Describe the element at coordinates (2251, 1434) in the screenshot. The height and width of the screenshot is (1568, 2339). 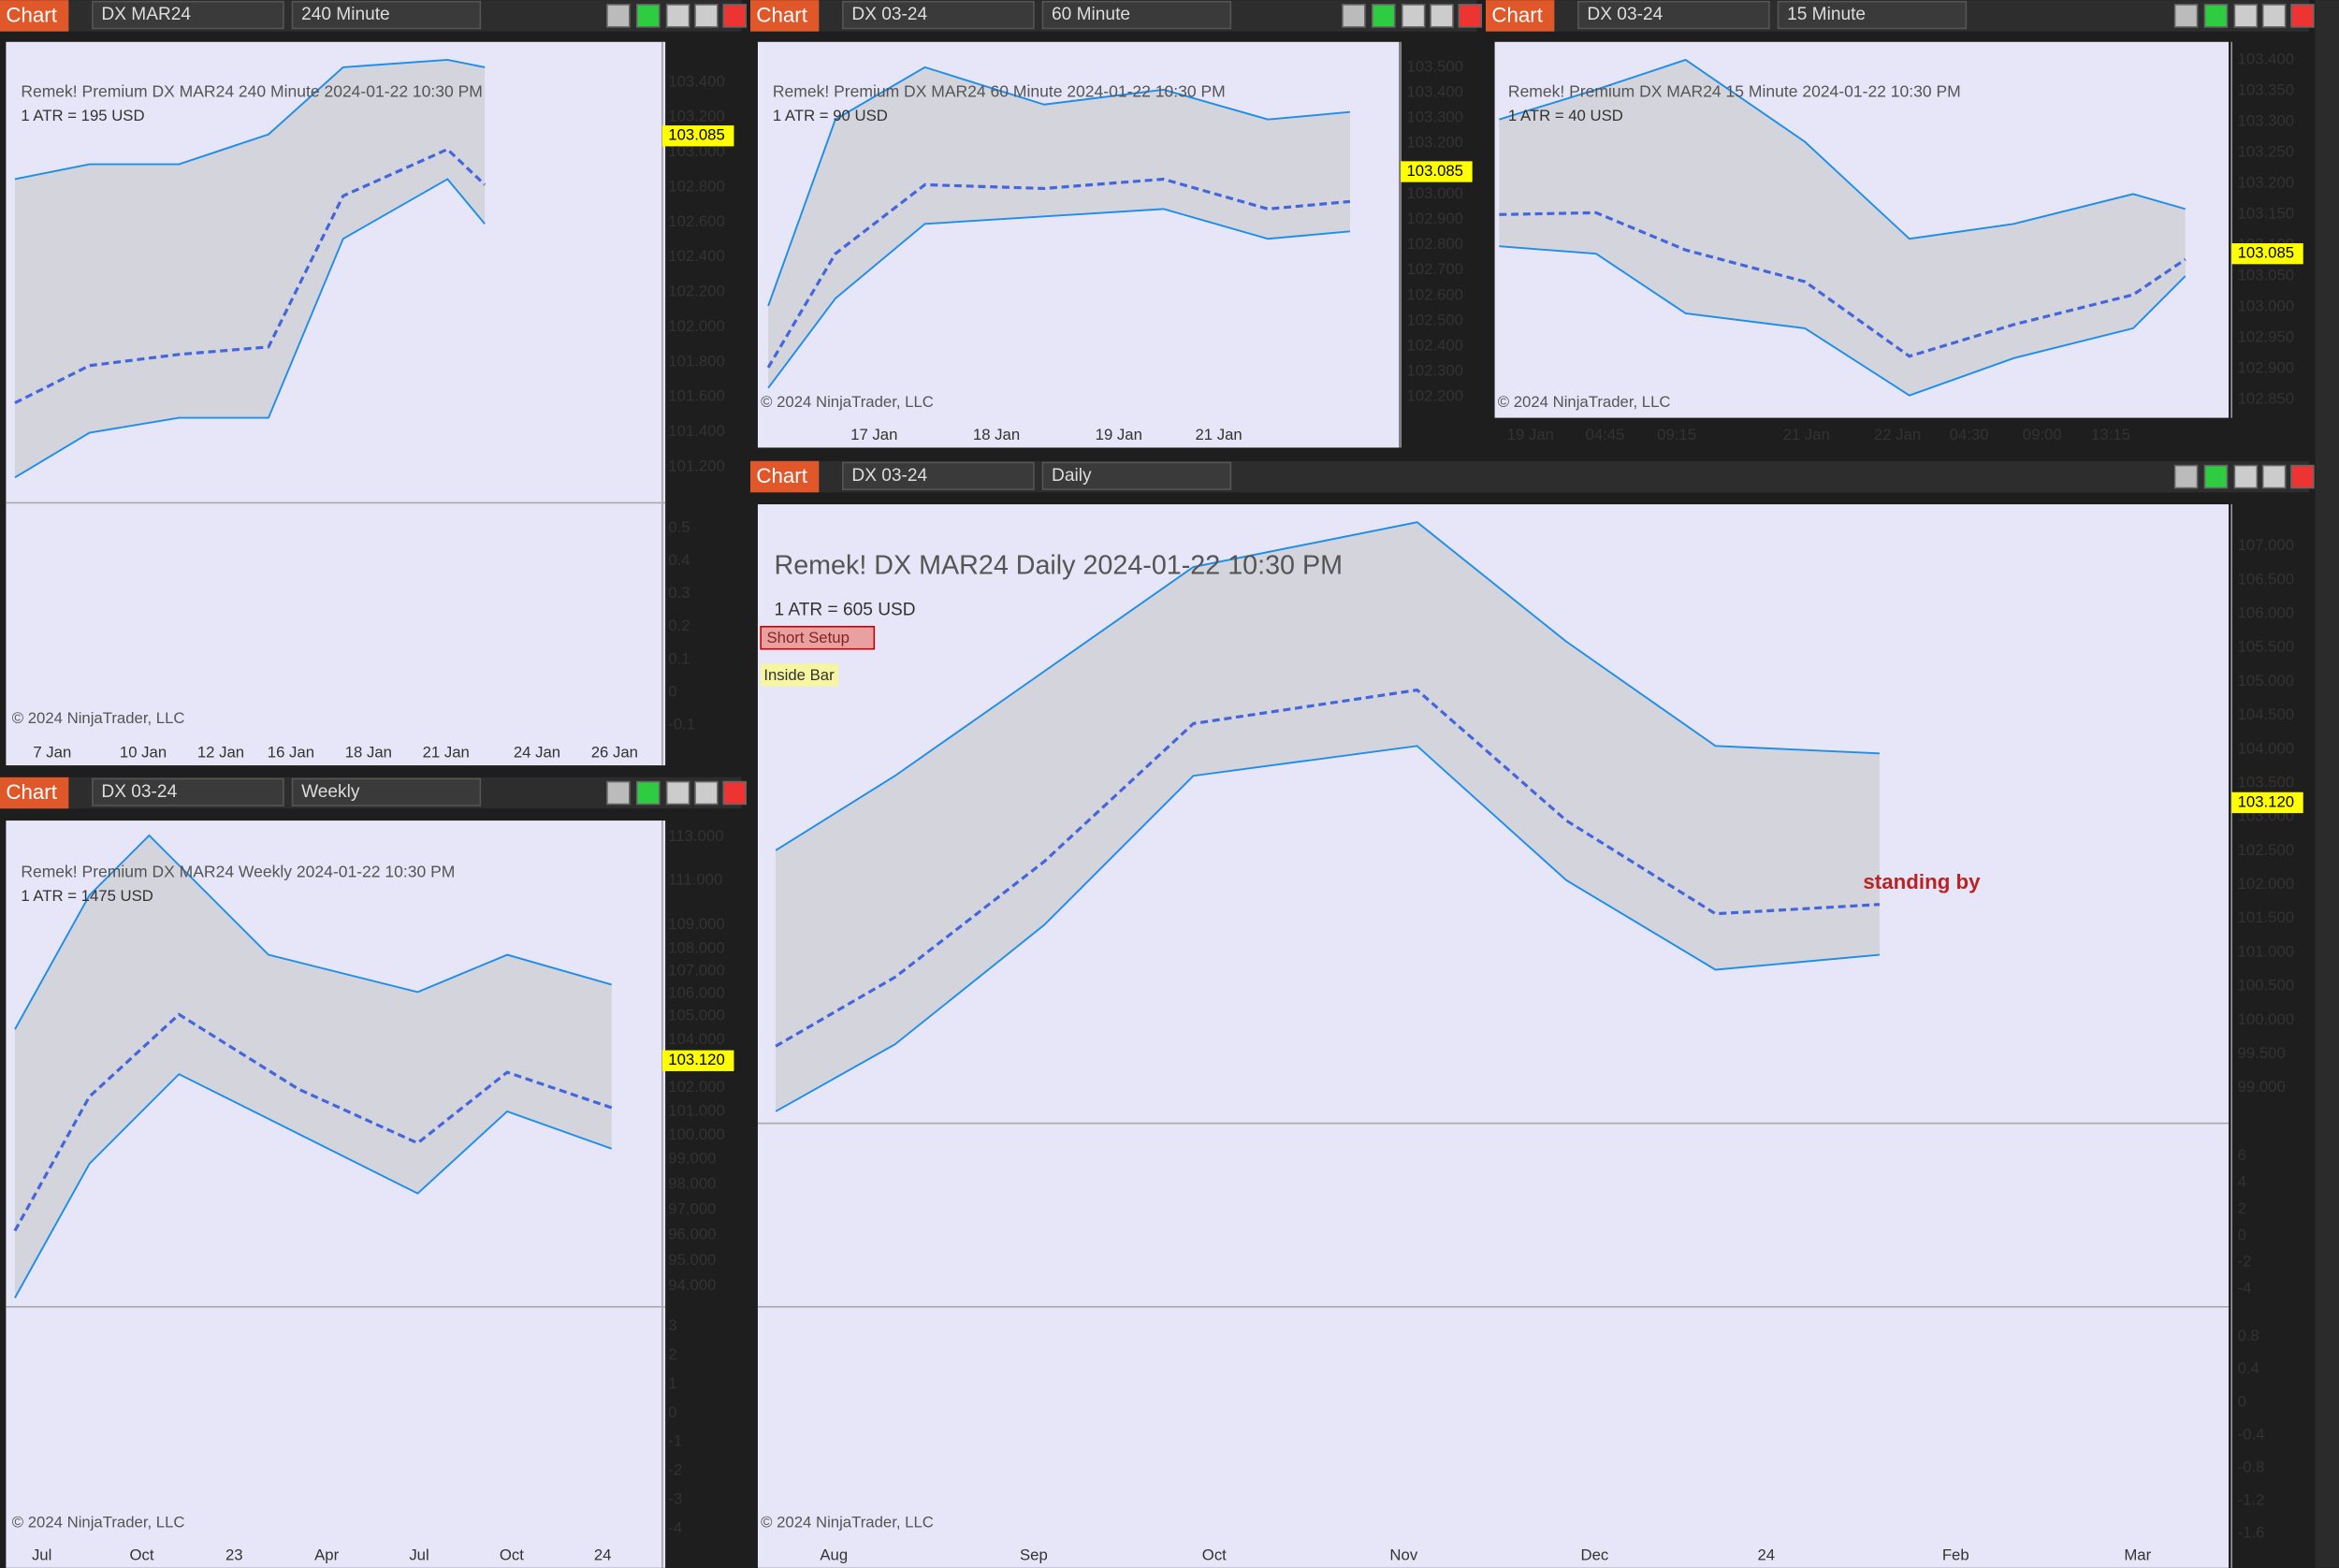
I see `indicator-label: -0.4` at that location.